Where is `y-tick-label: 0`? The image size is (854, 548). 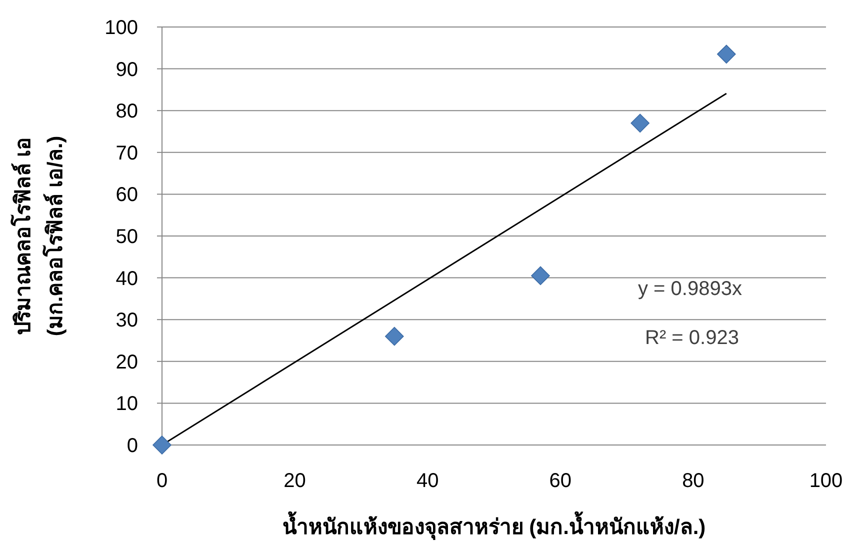 y-tick-label: 0 is located at coordinates (132, 446).